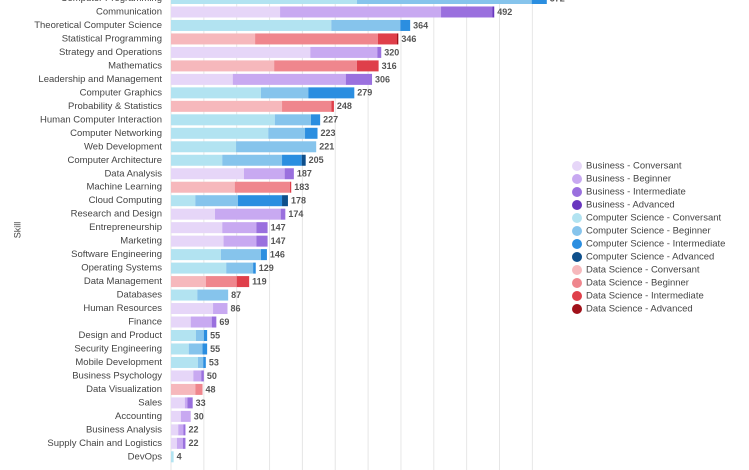 This screenshot has height=470, width=749. What do you see at coordinates (124, 187) in the screenshot?
I see `y-tick-label: Machine Learning` at bounding box center [124, 187].